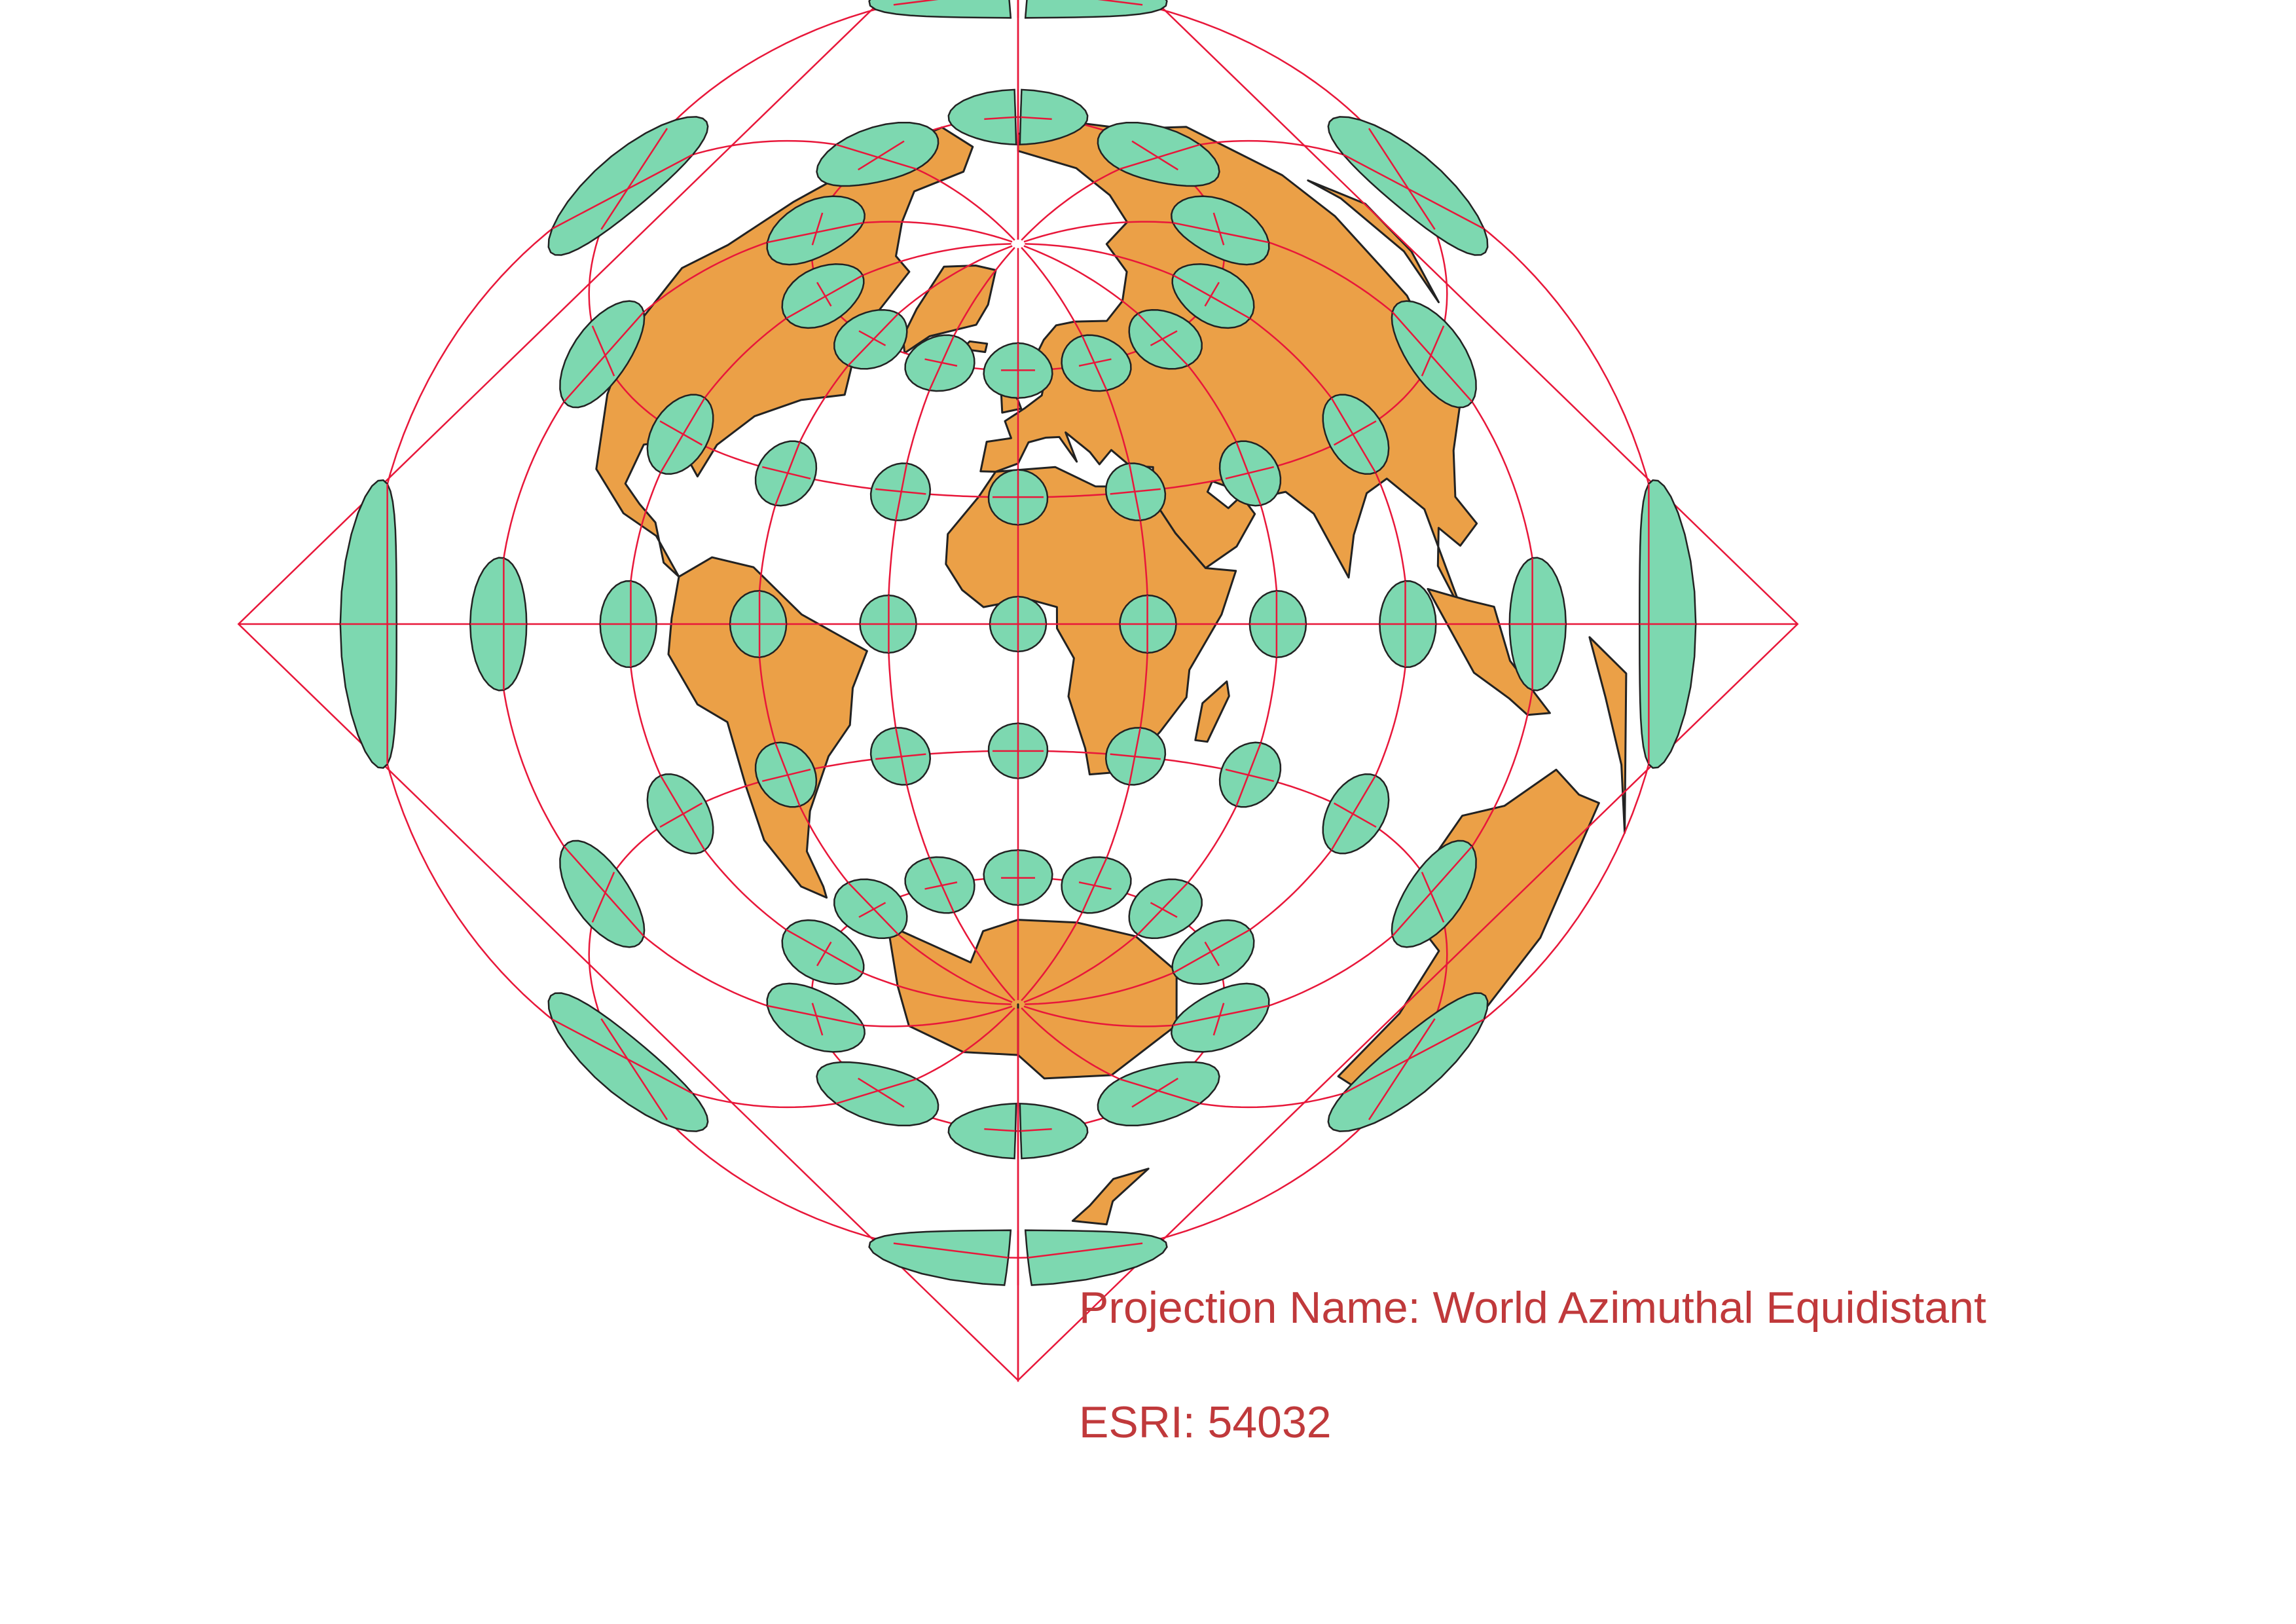 The image size is (2296, 1624). I want to click on landmass-new-guinea, so click(1608, 735).